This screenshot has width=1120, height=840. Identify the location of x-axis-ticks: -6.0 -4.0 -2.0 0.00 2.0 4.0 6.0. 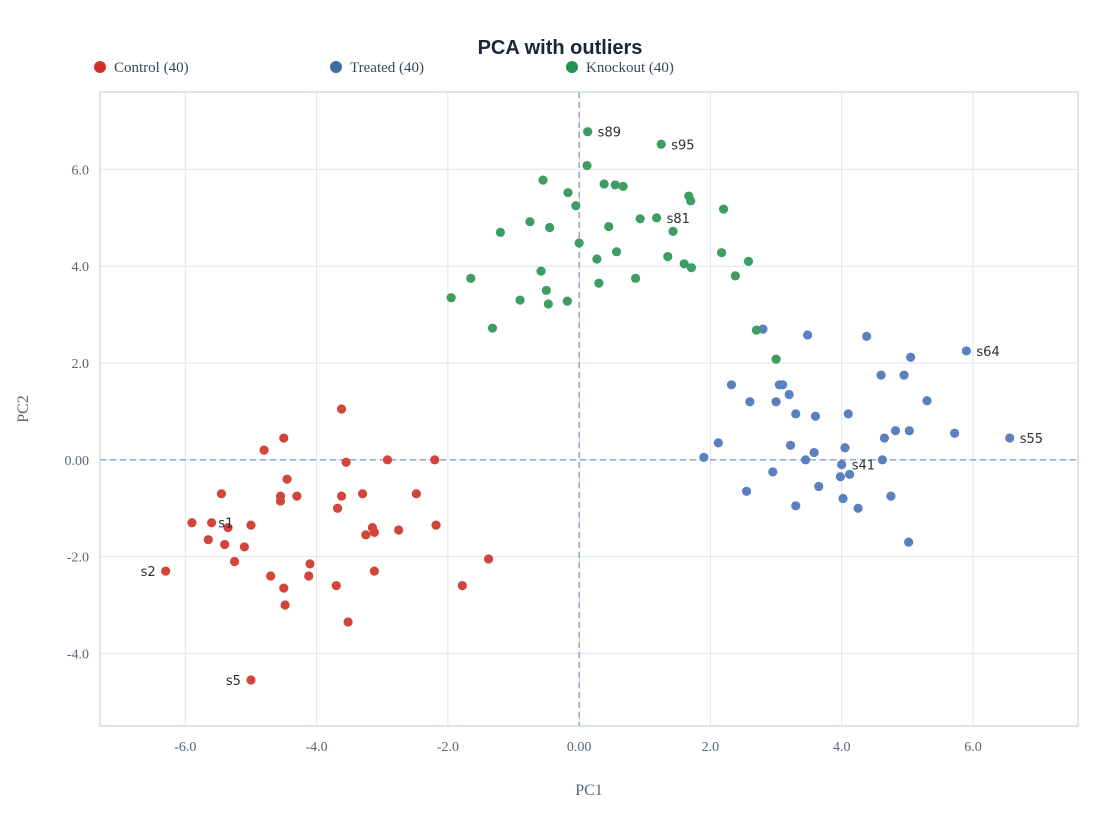
(577, 747).